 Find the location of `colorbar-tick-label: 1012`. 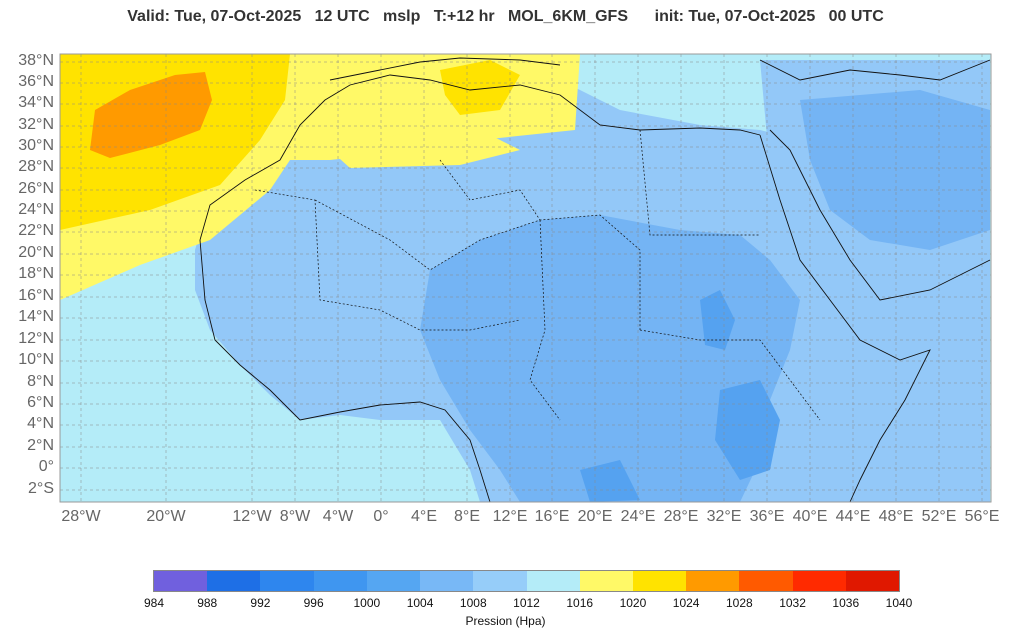

colorbar-tick-label: 1012 is located at coordinates (526, 603).